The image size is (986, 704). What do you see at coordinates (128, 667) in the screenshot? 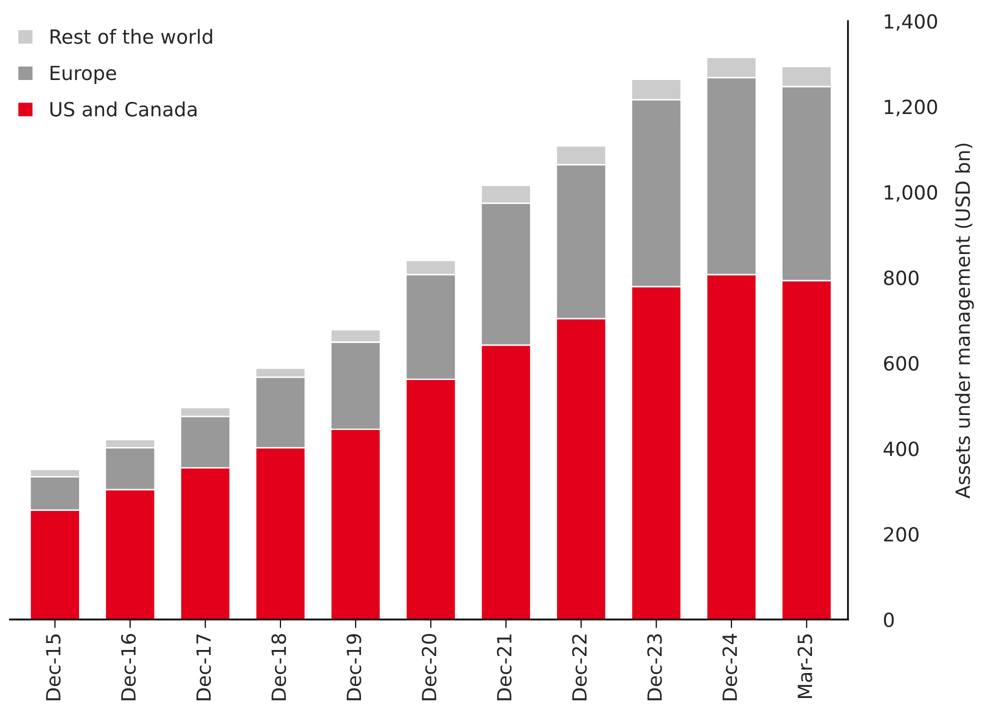
I see `x-tick-label: Dec-16` at bounding box center [128, 667].